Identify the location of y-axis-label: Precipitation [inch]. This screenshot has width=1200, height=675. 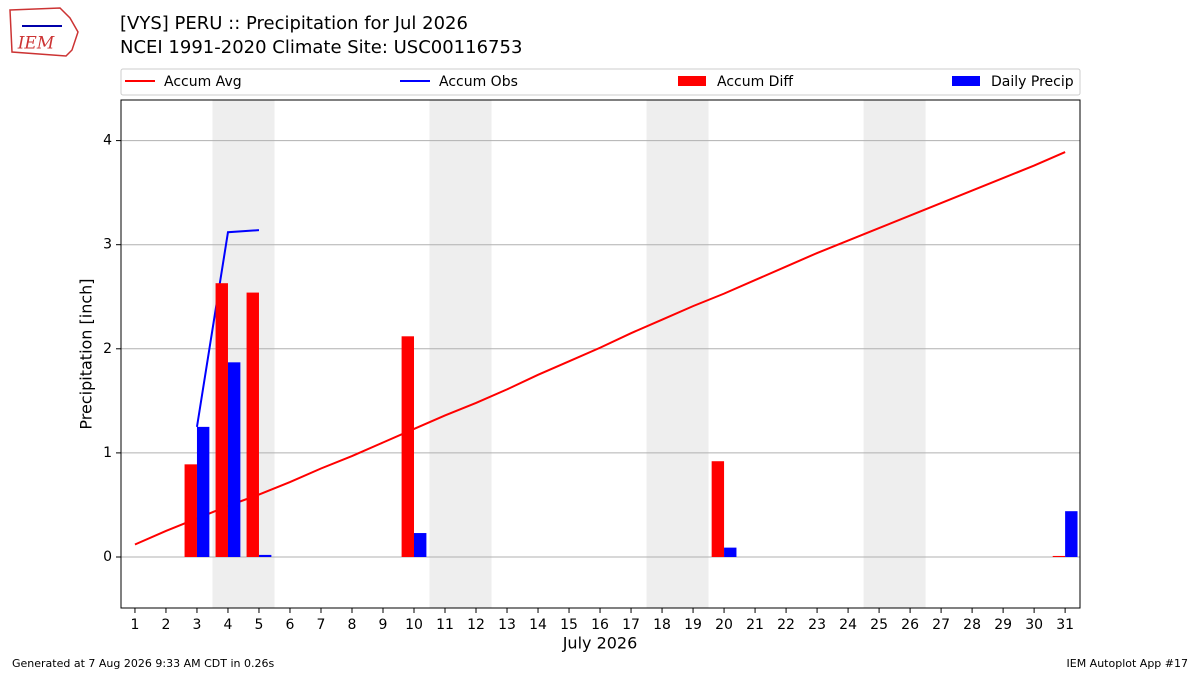
(86, 353).